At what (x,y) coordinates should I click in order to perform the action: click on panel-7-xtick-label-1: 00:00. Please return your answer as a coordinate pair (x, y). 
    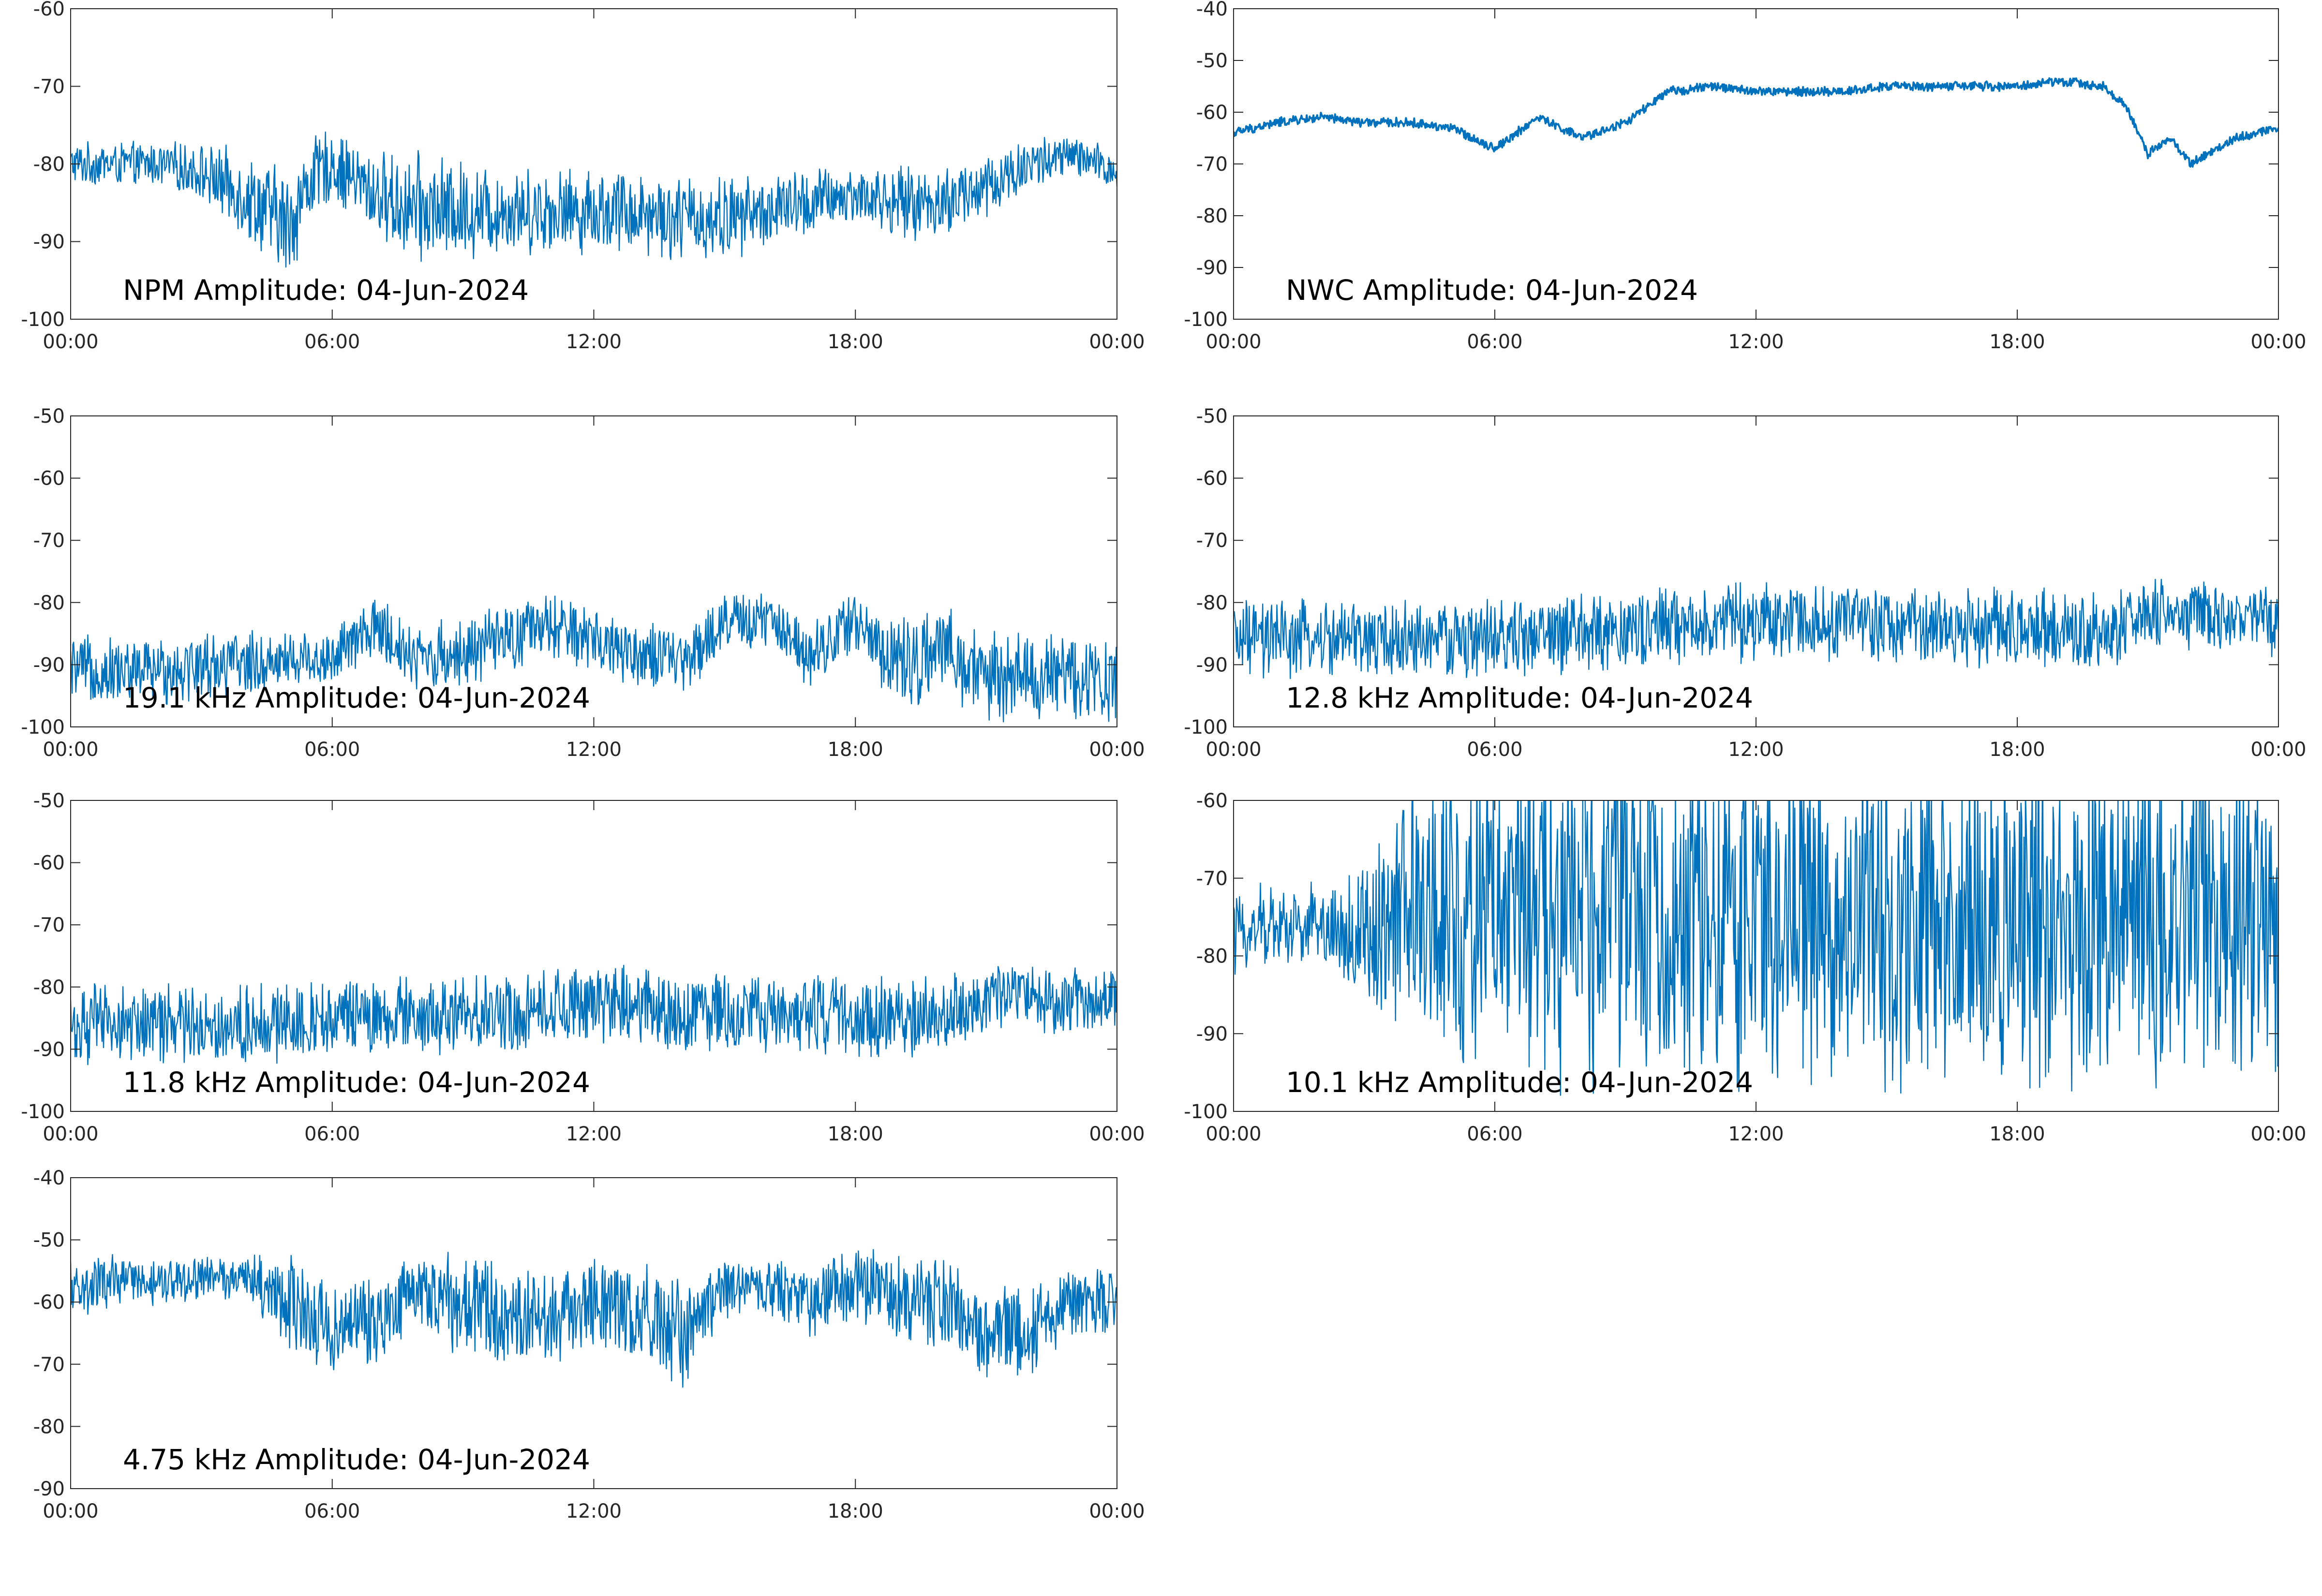
    Looking at the image, I should click on (70, 1511).